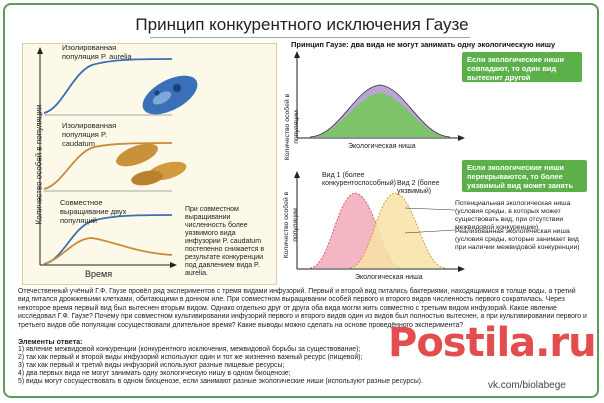 This screenshot has width=604, height=403. What do you see at coordinates (39, 164) in the screenshot?
I see `left-y-axis-label: Количество особей в популяции` at bounding box center [39, 164].